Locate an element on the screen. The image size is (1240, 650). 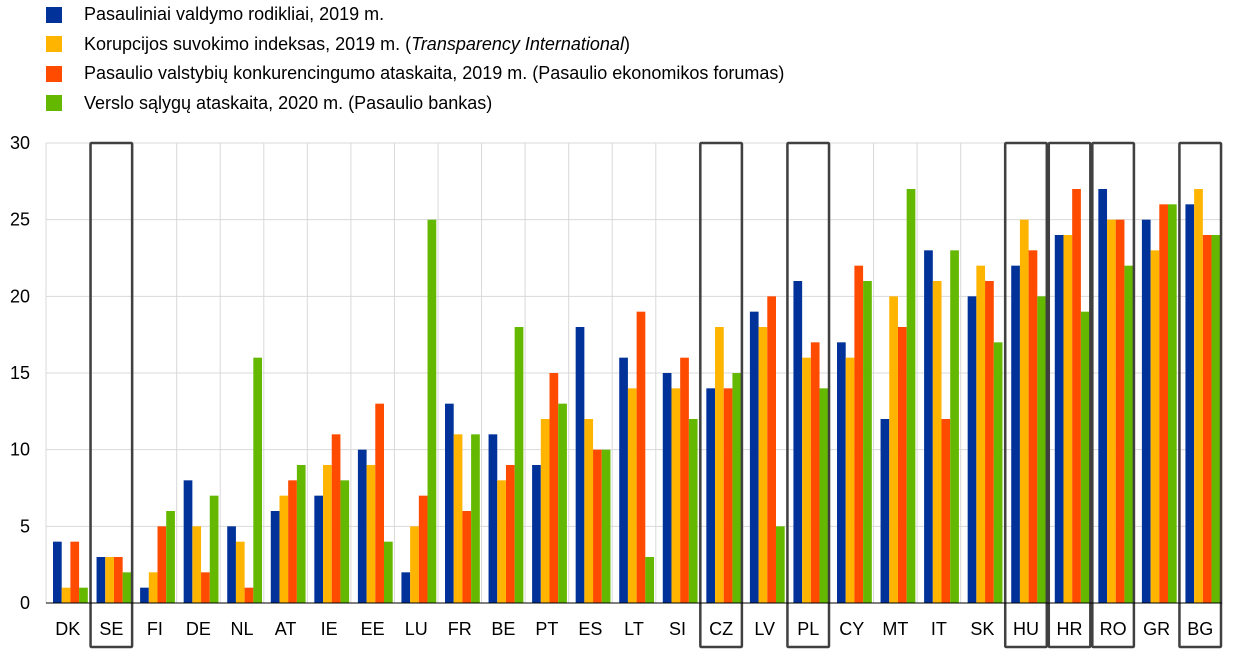
x-tick-label: SE is located at coordinates (111, 629).